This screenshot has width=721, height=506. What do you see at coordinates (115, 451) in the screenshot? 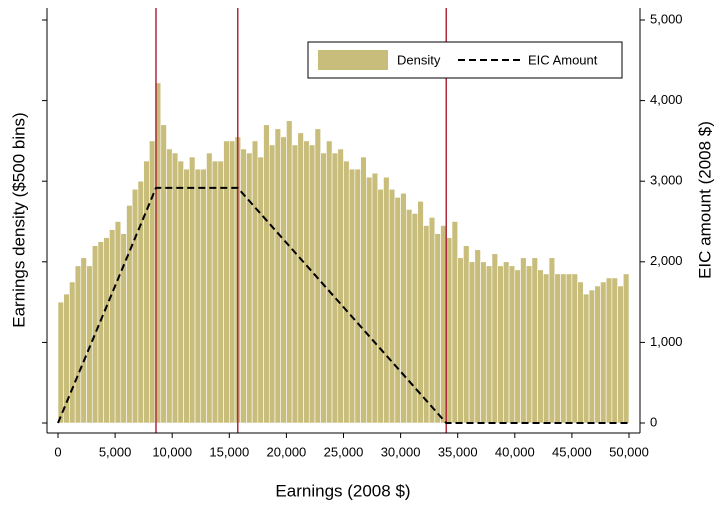
I see `x-tick-label: 5,000` at bounding box center [115, 451].